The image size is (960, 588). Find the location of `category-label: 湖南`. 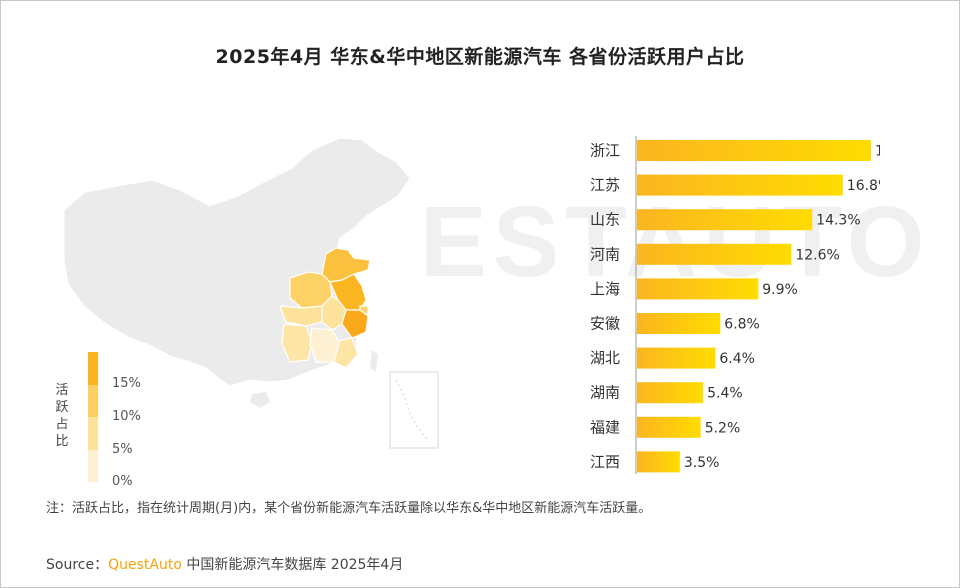

category-label: 湖南 is located at coordinates (605, 393).